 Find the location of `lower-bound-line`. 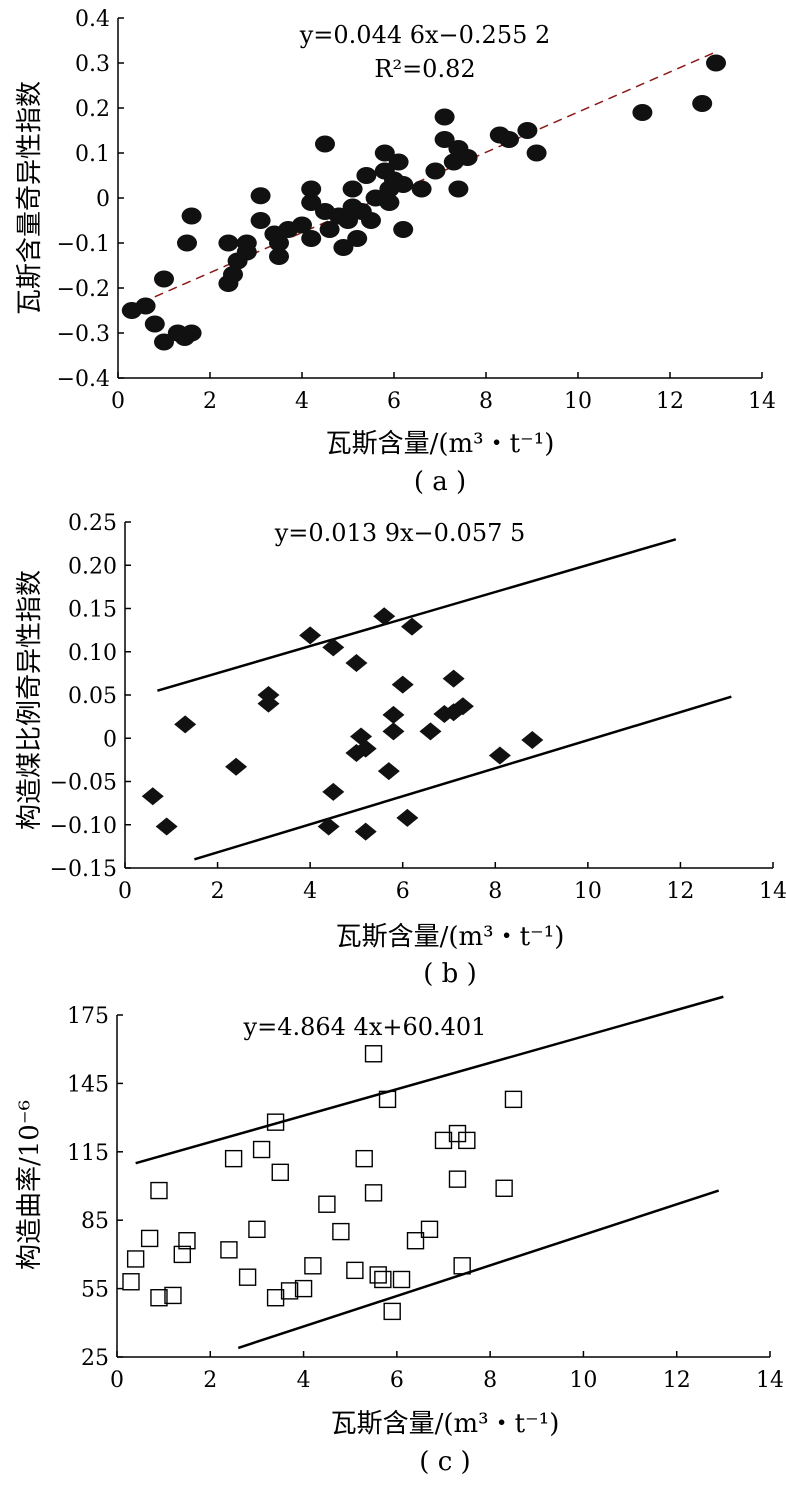

lower-bound-line is located at coordinates (463, 778).